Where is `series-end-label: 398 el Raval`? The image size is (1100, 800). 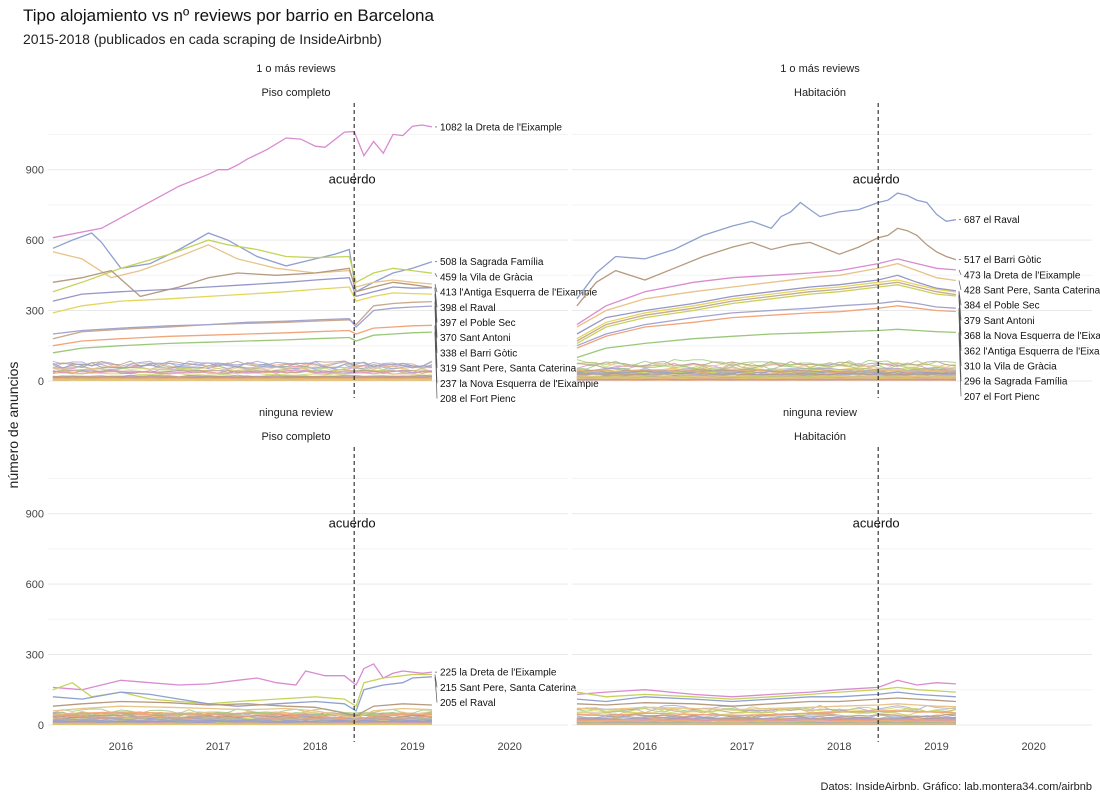 series-end-label: 398 el Raval is located at coordinates (468, 308).